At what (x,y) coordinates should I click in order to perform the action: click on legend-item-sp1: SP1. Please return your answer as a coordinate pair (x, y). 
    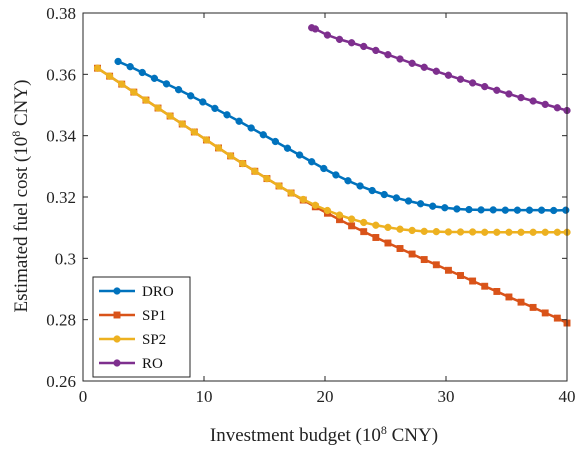
    Looking at the image, I should click on (132, 316).